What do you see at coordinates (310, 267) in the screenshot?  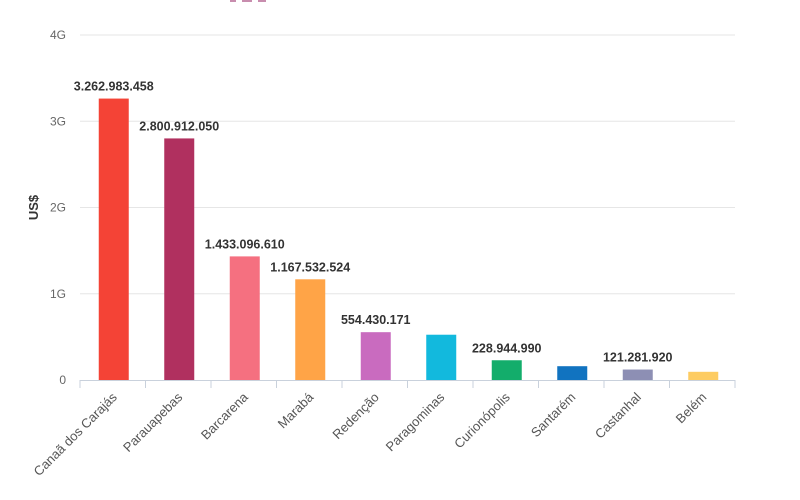 I see `data-label-4: 1.167.532.524` at bounding box center [310, 267].